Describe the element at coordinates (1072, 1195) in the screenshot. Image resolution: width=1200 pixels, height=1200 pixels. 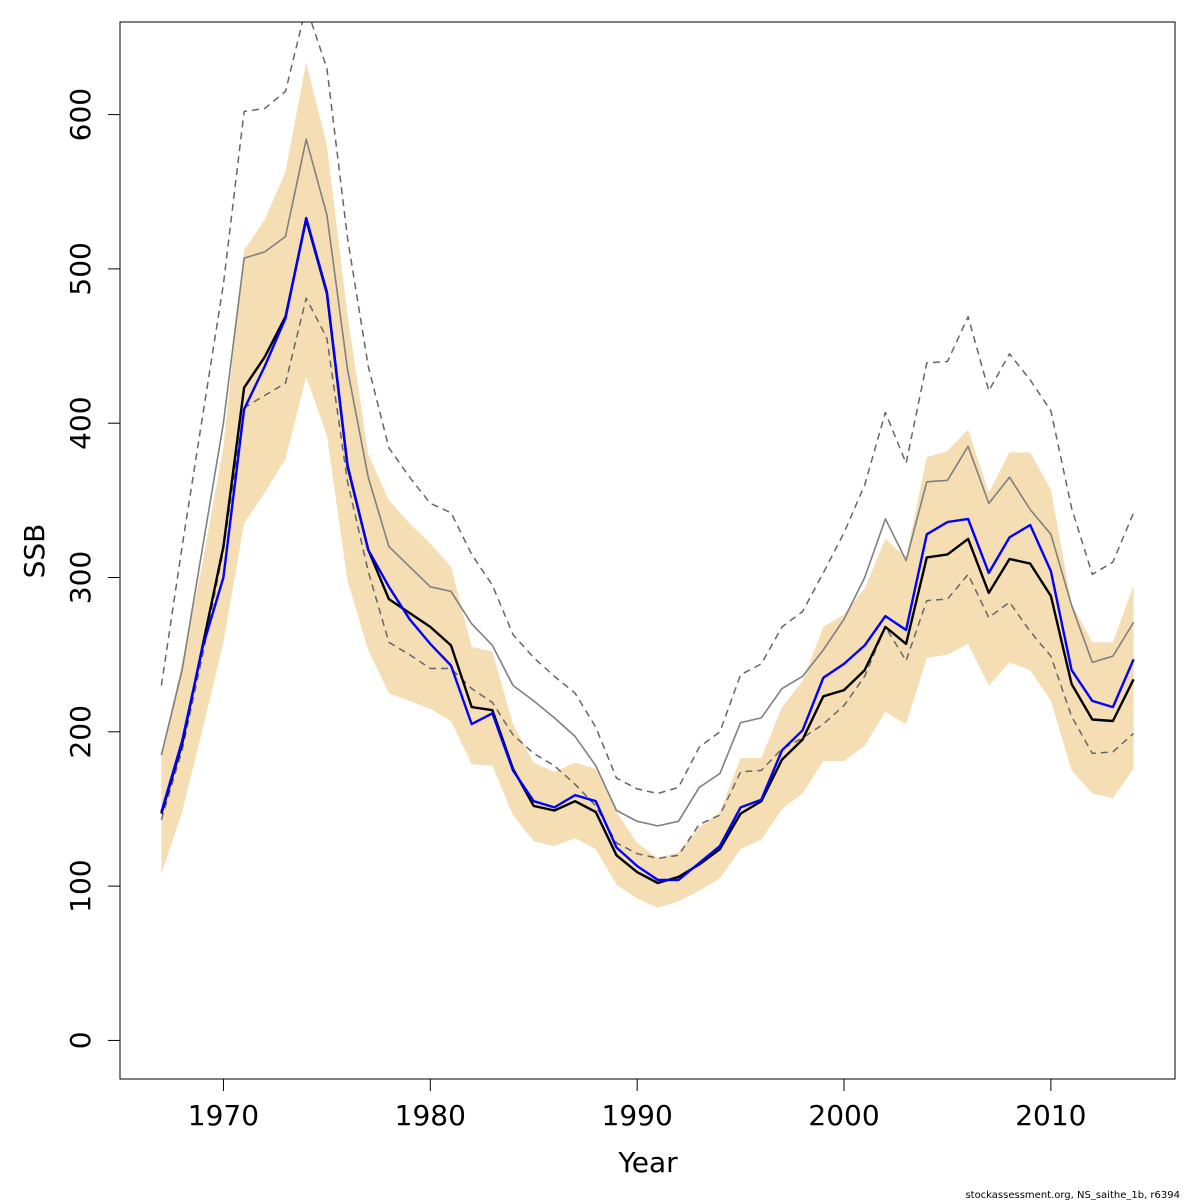
I see `footer-credit: stockassessment.org, NS_saithe_1b, r6394` at that location.